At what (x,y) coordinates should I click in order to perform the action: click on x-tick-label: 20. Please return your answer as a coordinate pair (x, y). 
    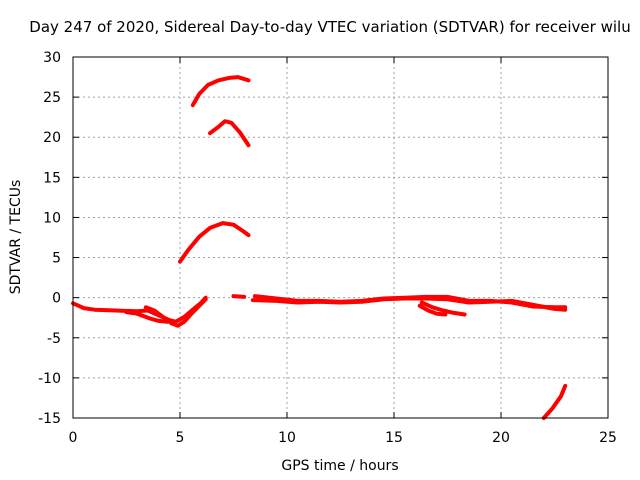
    Looking at the image, I should click on (501, 438).